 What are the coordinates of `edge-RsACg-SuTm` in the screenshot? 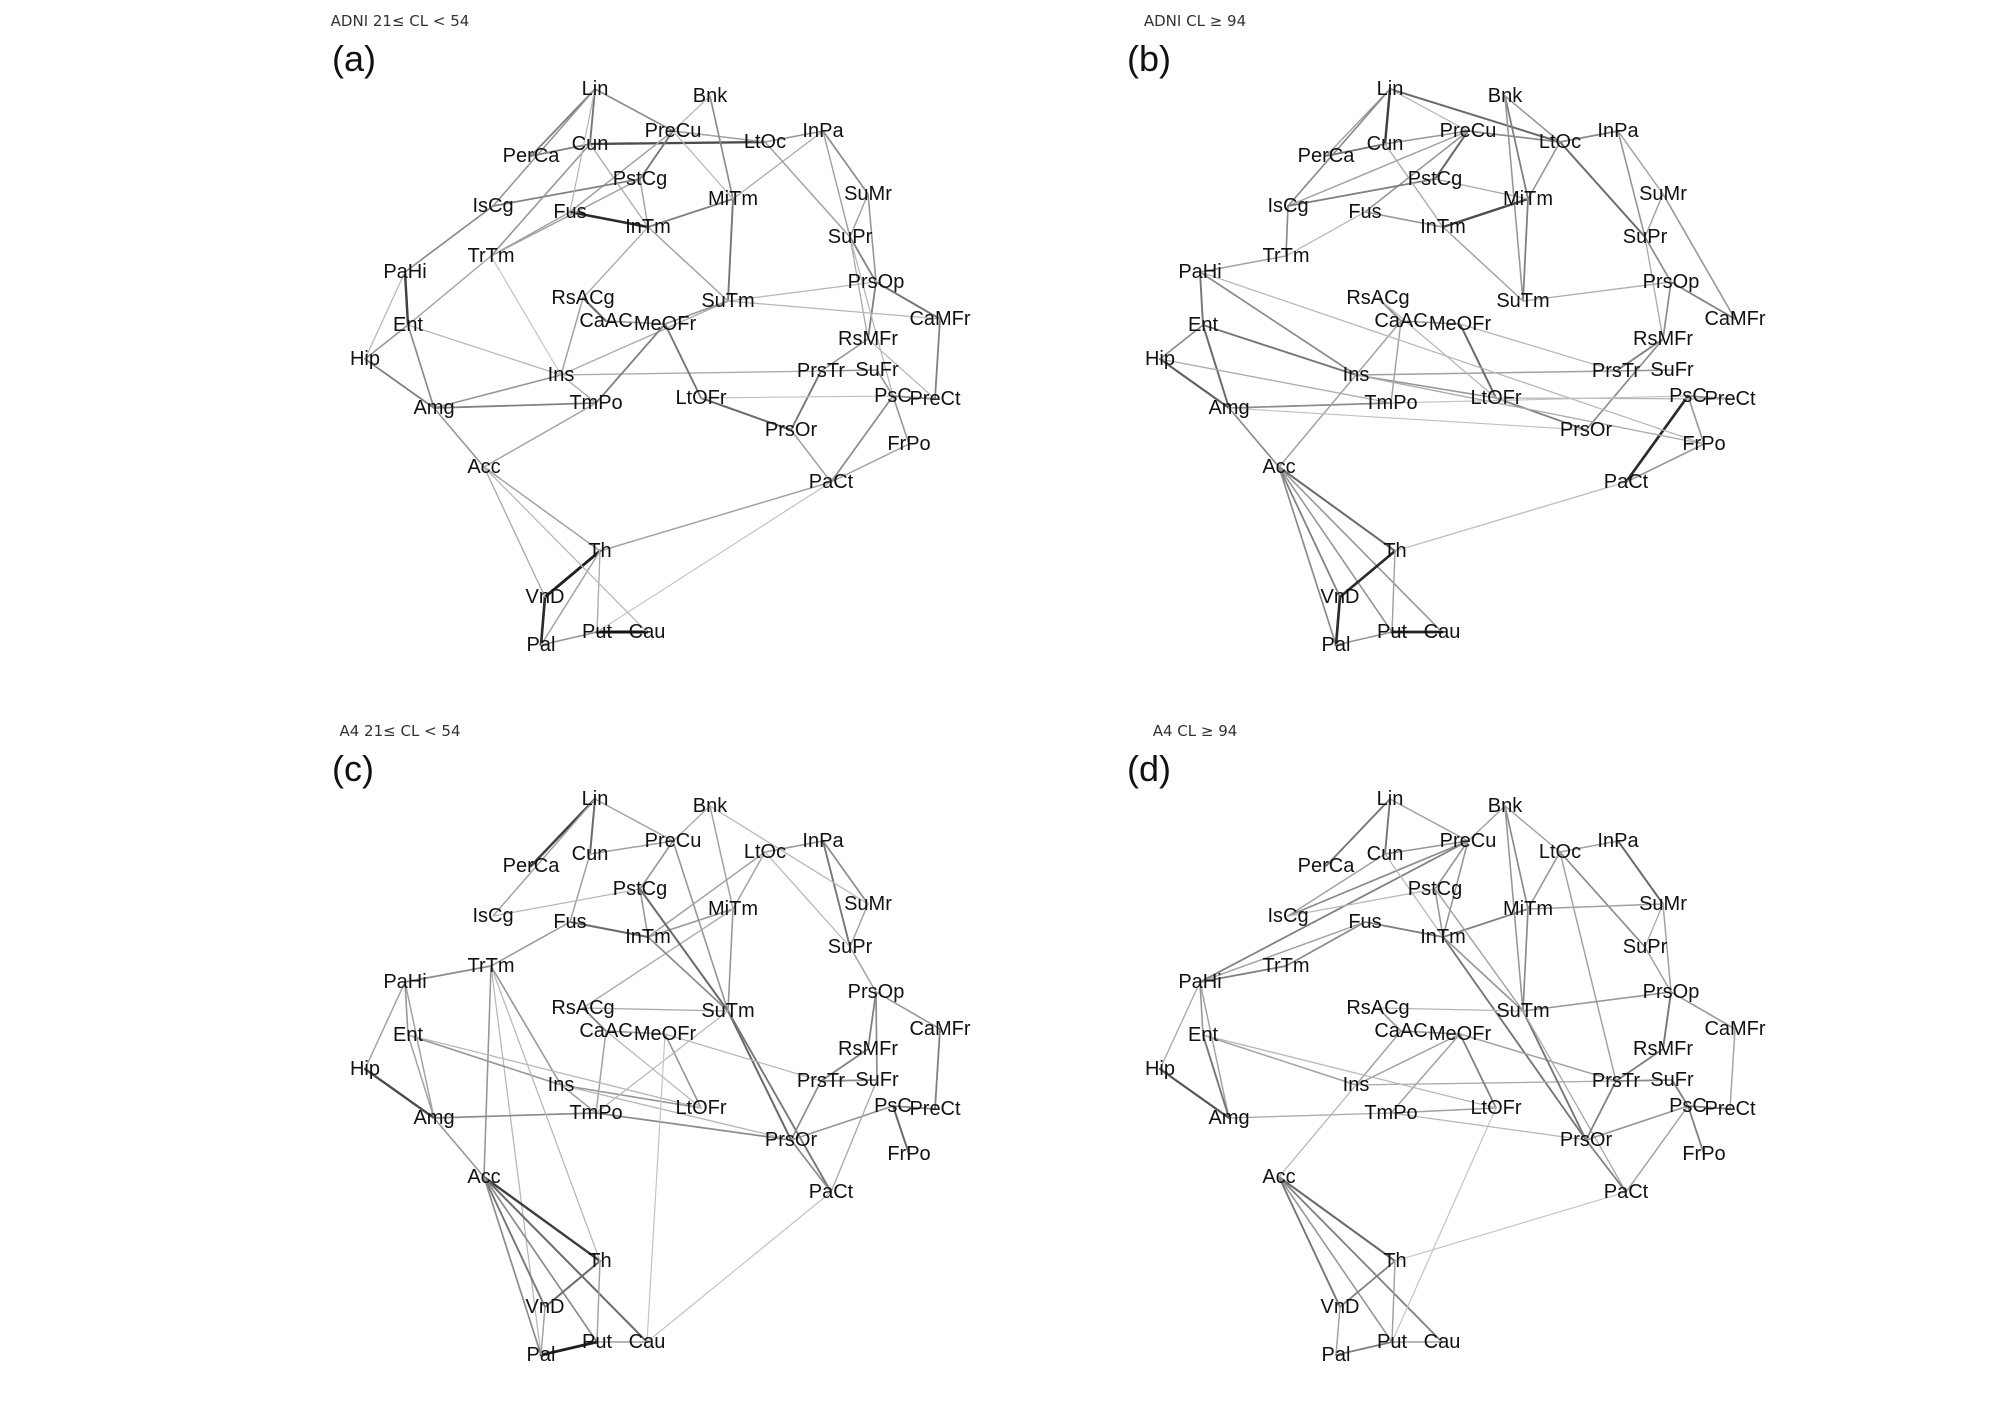 It's located at (1450, 1009).